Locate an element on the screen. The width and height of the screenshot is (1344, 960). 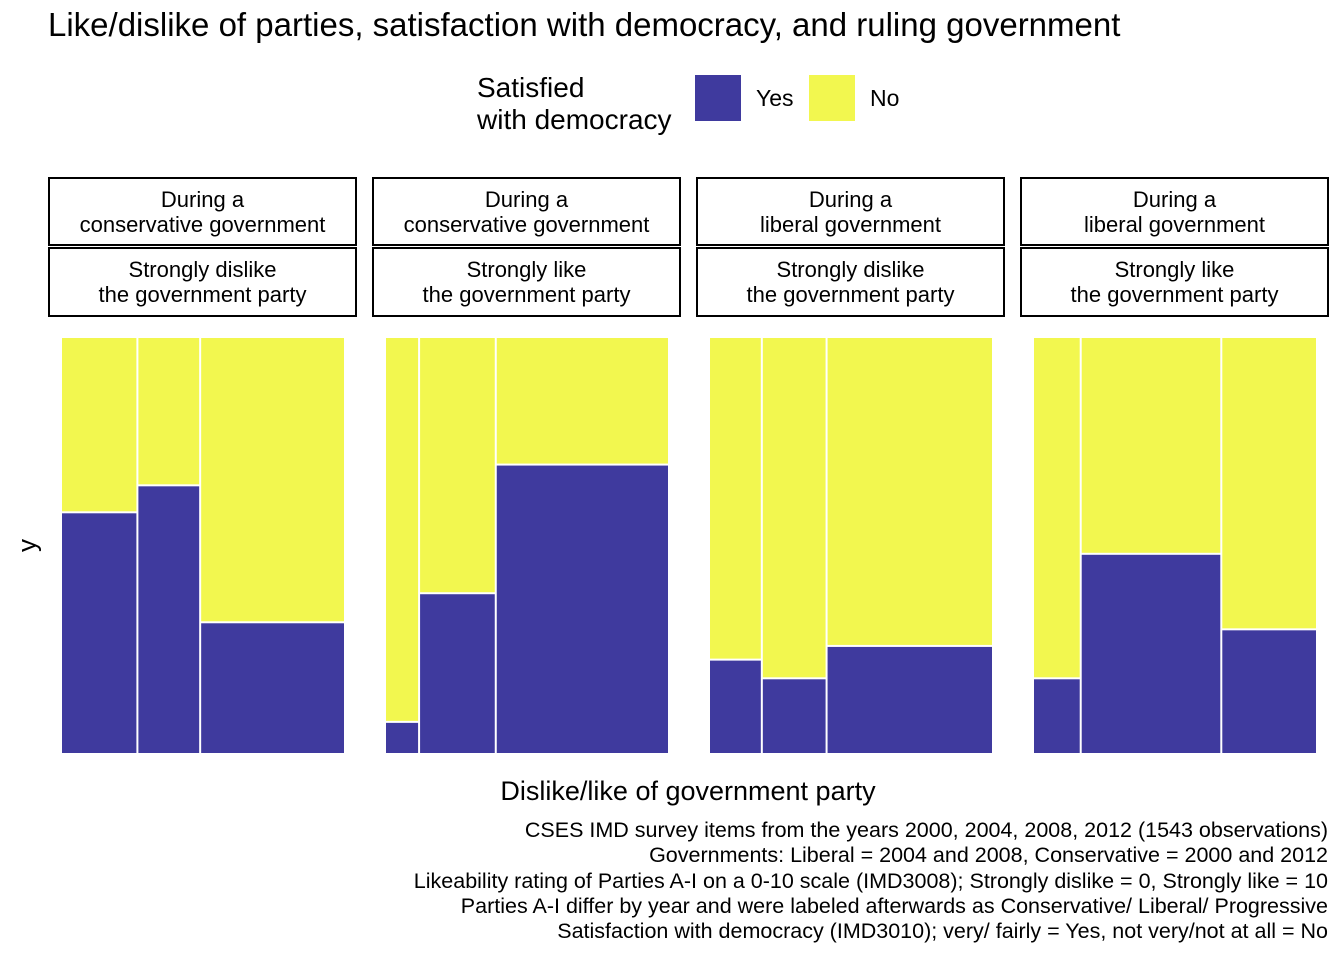
mosaic-tile-no-panel3-col3 is located at coordinates (909, 491).